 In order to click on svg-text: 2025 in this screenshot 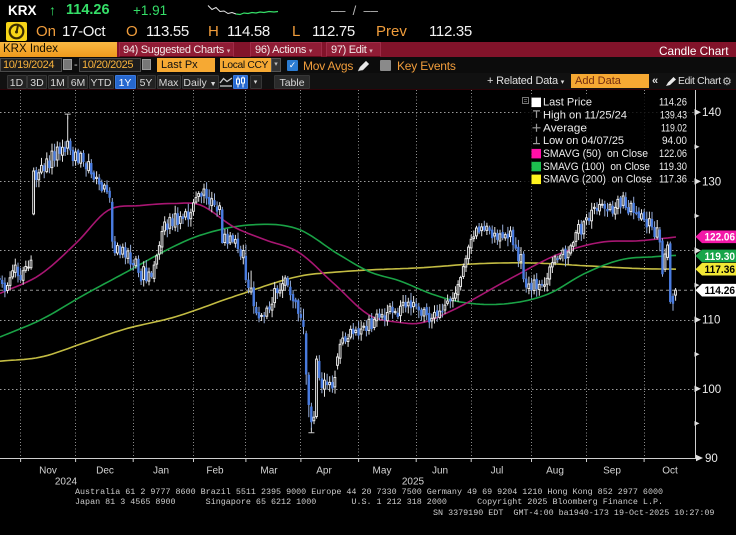, I will do `click(413, 482)`.